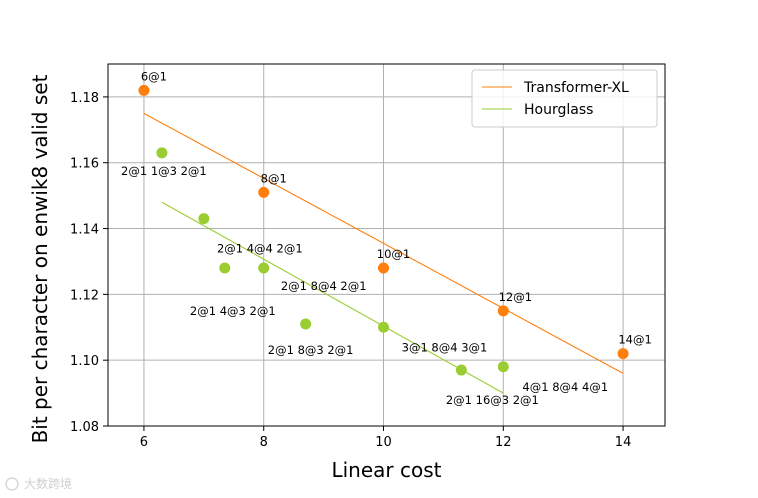 Image resolution: width=758 pixels, height=498 pixels. Describe the element at coordinates (393, 254) in the screenshot. I see `point-label: 10@1` at that location.